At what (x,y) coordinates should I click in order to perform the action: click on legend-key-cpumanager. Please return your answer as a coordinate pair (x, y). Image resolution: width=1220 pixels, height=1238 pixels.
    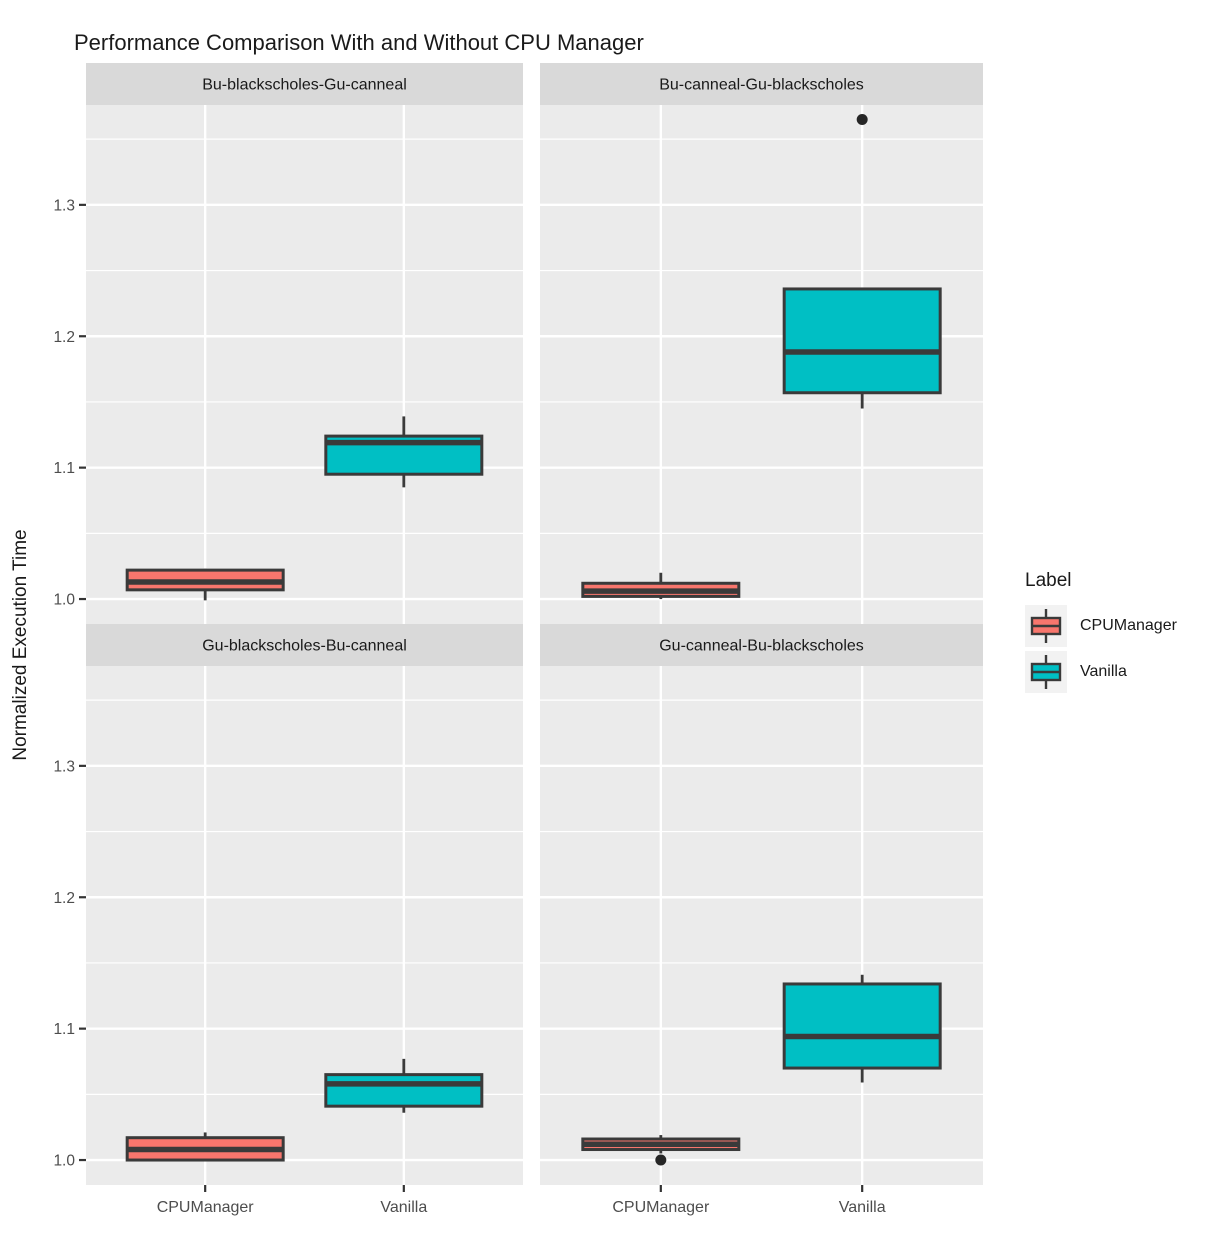
    Looking at the image, I should click on (1046, 626).